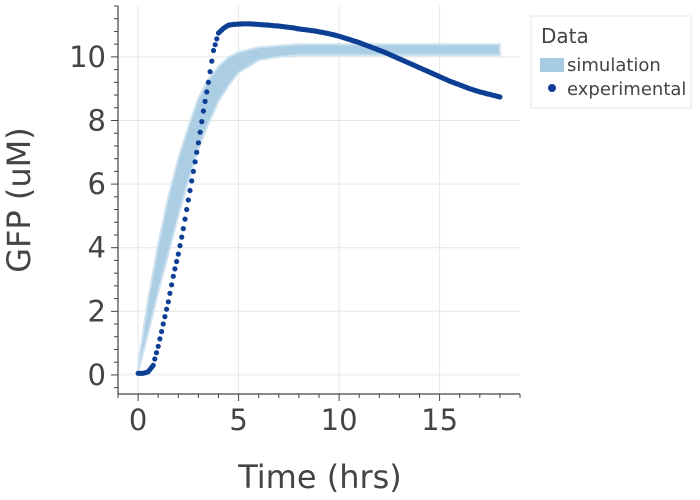 This screenshot has width=700, height=500. What do you see at coordinates (565, 36) in the screenshot?
I see `legend-title: Data` at bounding box center [565, 36].